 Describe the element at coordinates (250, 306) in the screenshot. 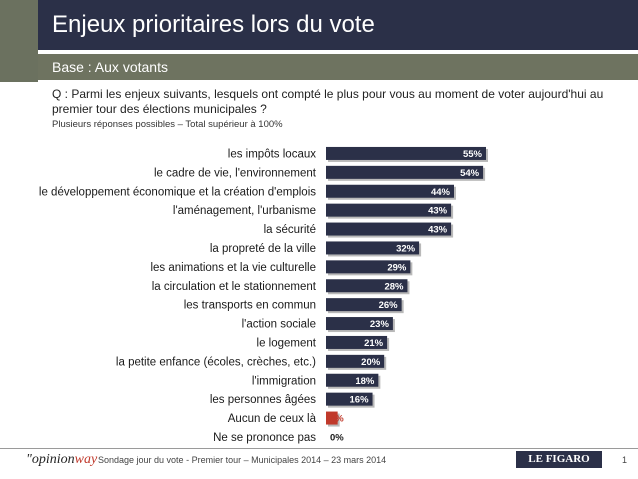

I see `category-label: les transports en commun` at that location.